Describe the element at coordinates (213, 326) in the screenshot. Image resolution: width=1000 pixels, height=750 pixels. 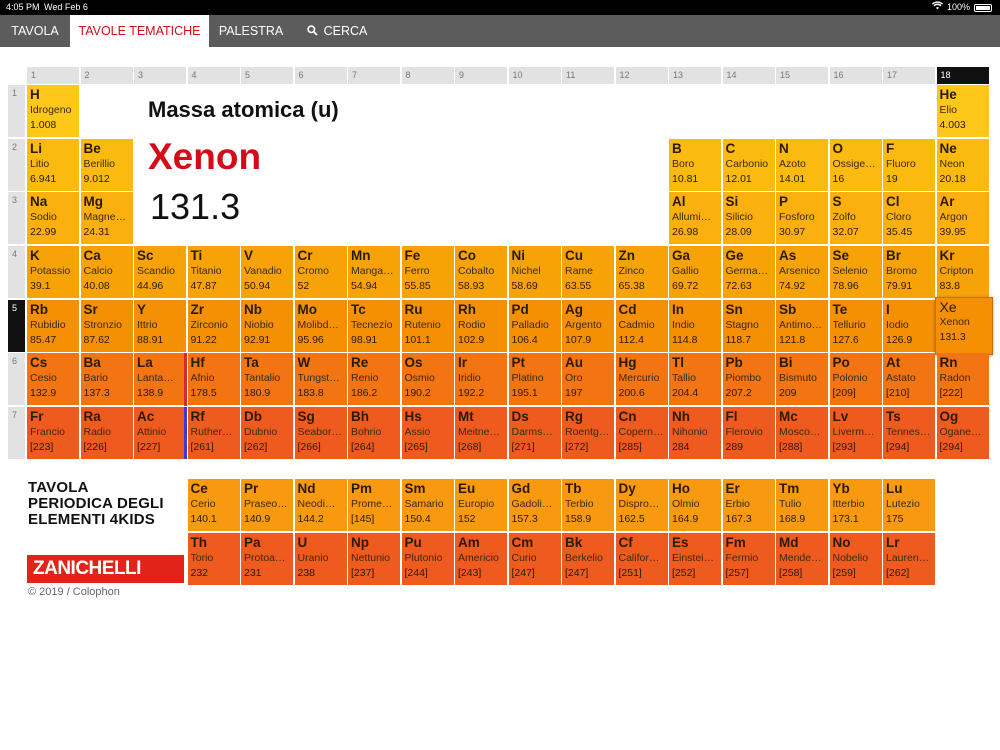
I see `element-tile-zr: Zr Zirconio 91.22` at that location.